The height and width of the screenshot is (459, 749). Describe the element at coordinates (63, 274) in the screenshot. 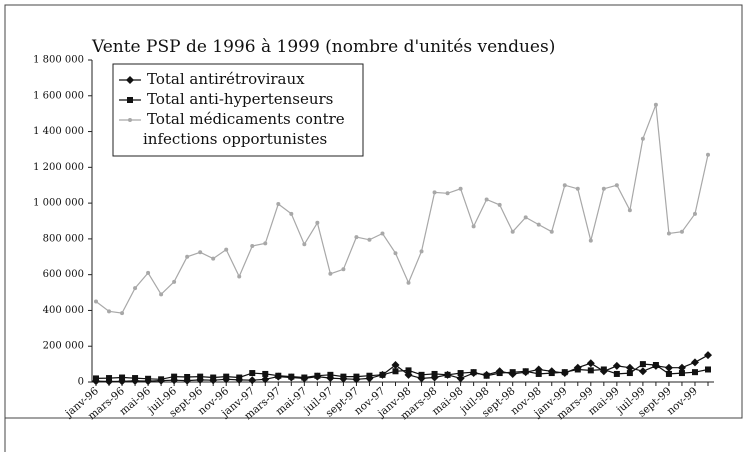

I see `y-tick-label: 600 000` at that location.